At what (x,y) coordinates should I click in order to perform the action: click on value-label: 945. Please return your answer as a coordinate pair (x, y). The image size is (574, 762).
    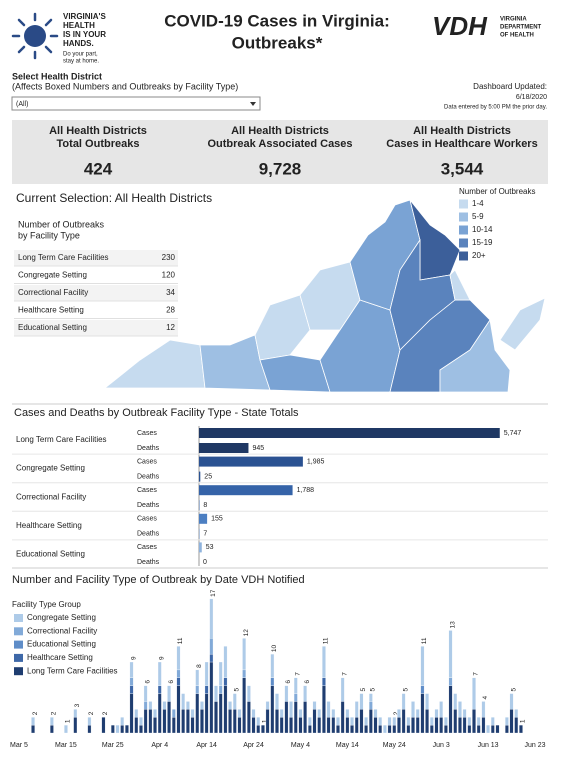
    Looking at the image, I should click on (258, 448).